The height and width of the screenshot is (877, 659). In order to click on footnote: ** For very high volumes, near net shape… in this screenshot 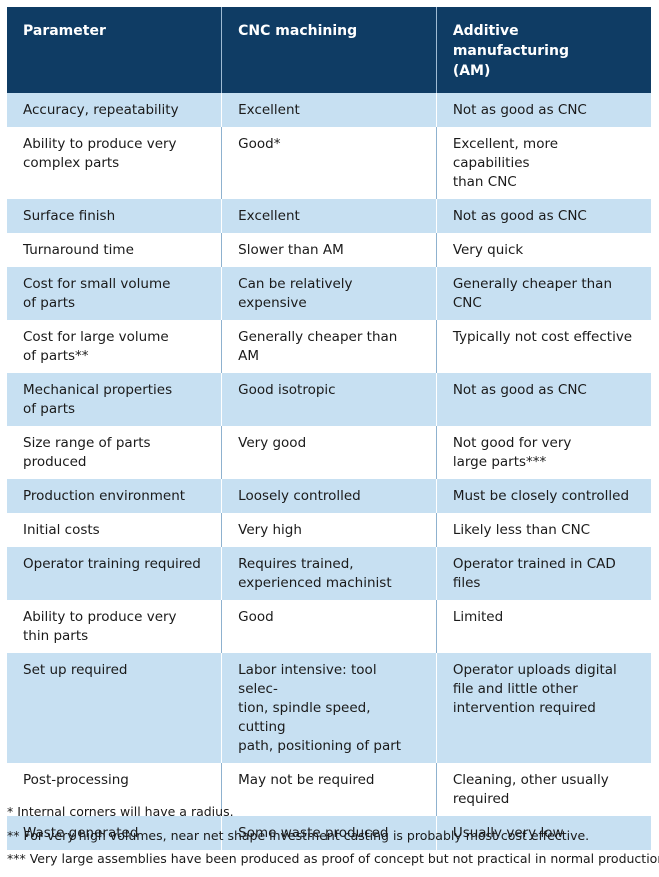, I will do `click(298, 835)`.